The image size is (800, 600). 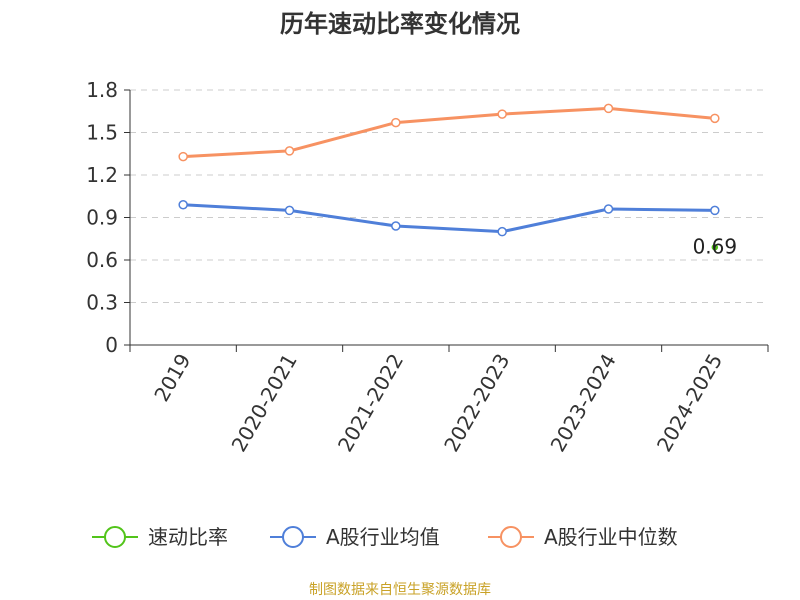 I want to click on legend-label: A股行业中位数, so click(x=611, y=537).